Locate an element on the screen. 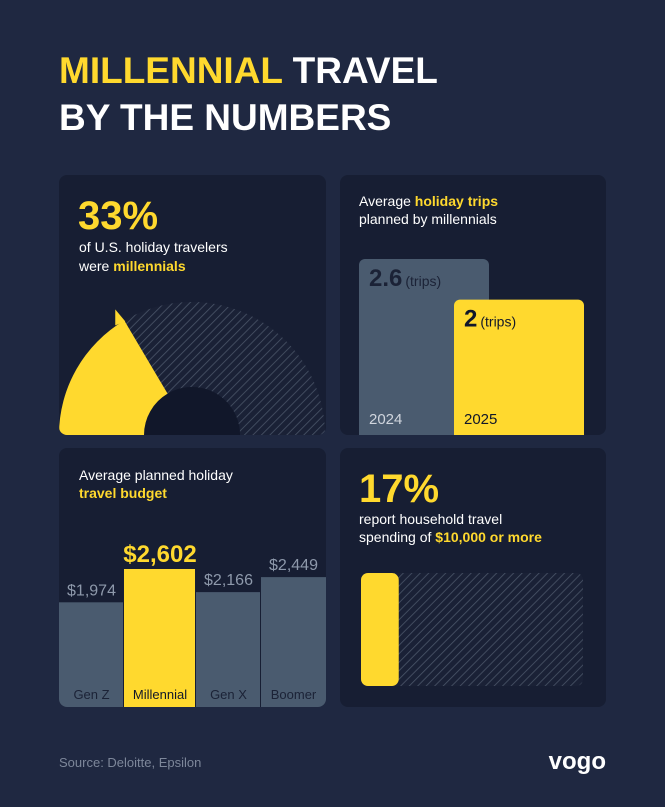  value-label: $2,602 is located at coordinates (159, 554).